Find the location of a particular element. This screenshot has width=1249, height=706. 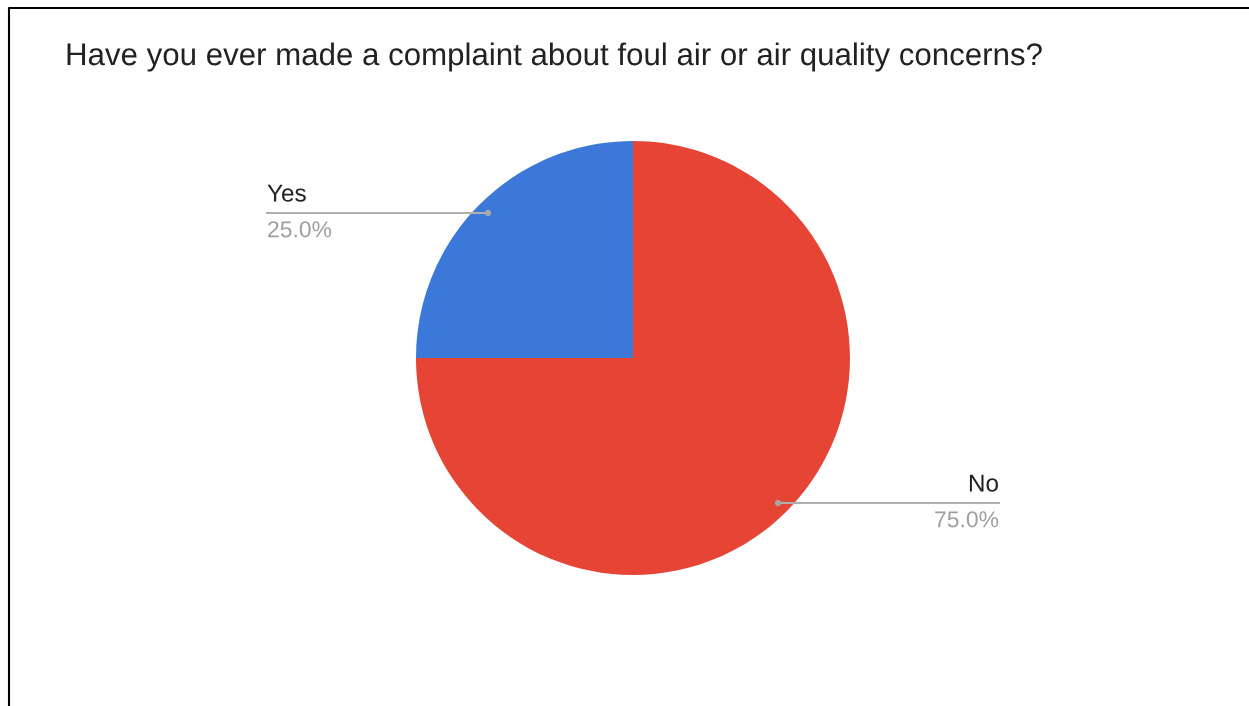

data-label: 25.0% is located at coordinates (300, 229).